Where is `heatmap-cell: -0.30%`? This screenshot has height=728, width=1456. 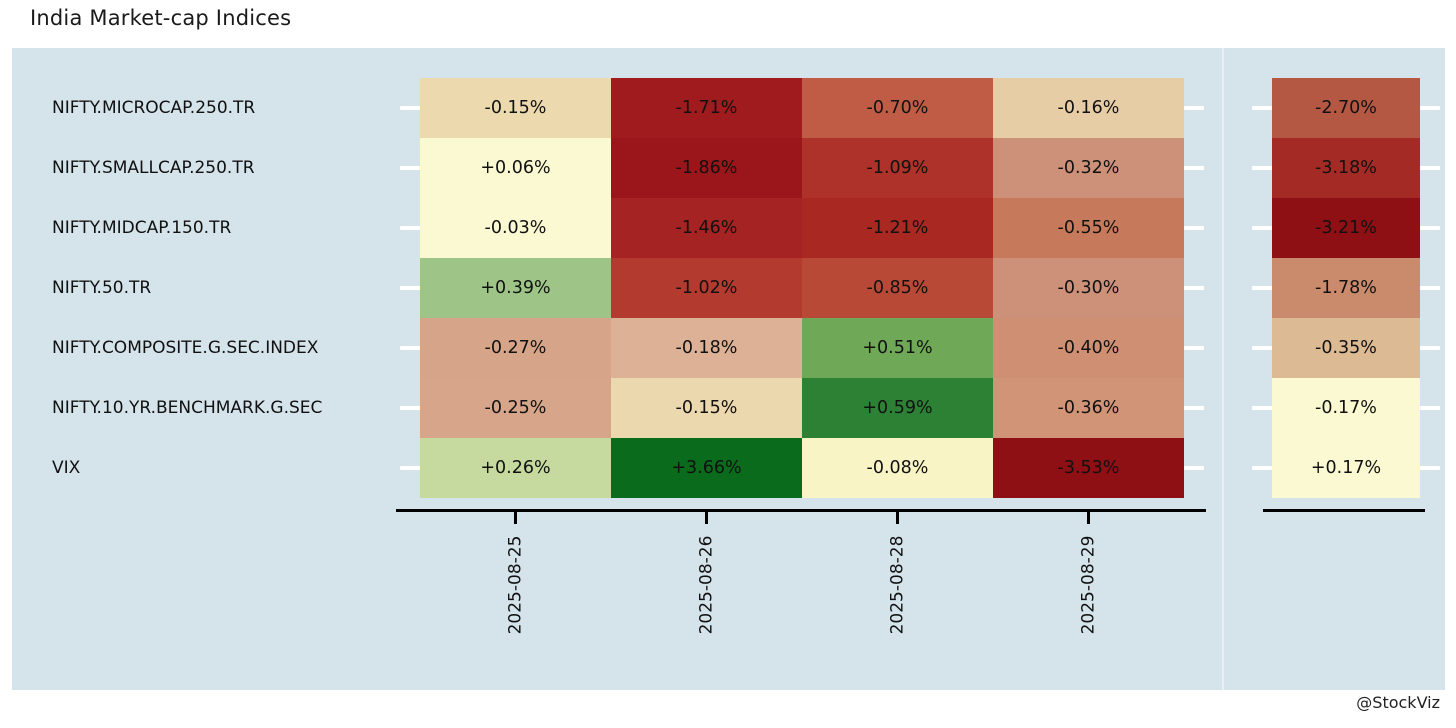 heatmap-cell: -0.30% is located at coordinates (1088, 288).